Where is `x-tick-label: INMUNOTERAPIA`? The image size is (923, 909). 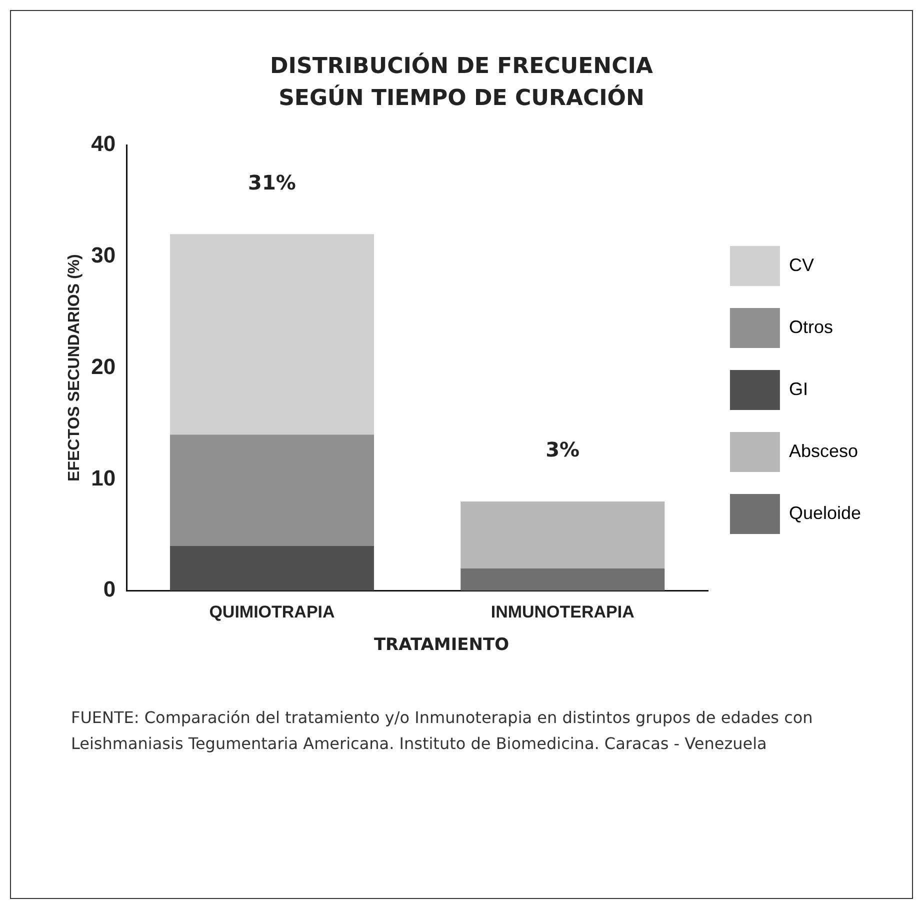
x-tick-label: INMUNOTERAPIA is located at coordinates (562, 612).